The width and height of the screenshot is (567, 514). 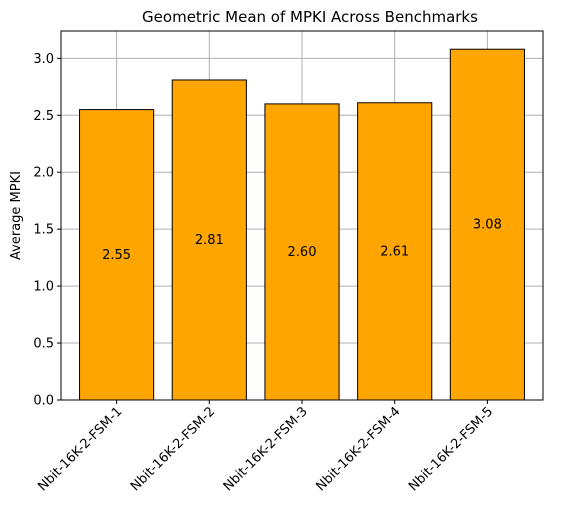 I want to click on chart-title: Geometric Mean of MPKI Across Benchmarks, so click(x=310, y=17).